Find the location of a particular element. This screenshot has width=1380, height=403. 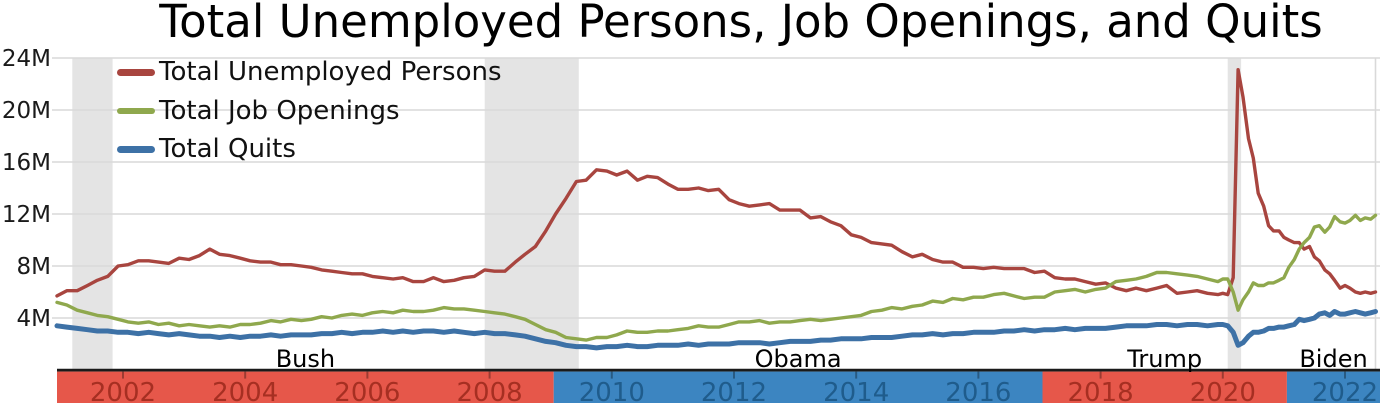

legend-item-total-unemployed-persons: Total Unemployed Persons is located at coordinates (309, 72).